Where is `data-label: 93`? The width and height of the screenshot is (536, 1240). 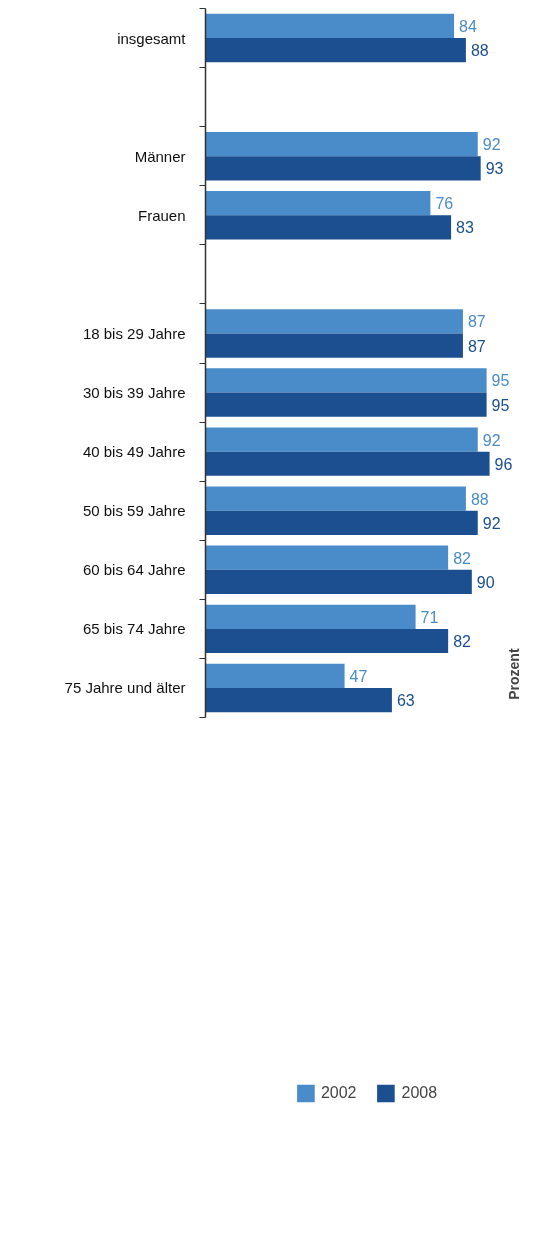 data-label: 93 is located at coordinates (494, 169).